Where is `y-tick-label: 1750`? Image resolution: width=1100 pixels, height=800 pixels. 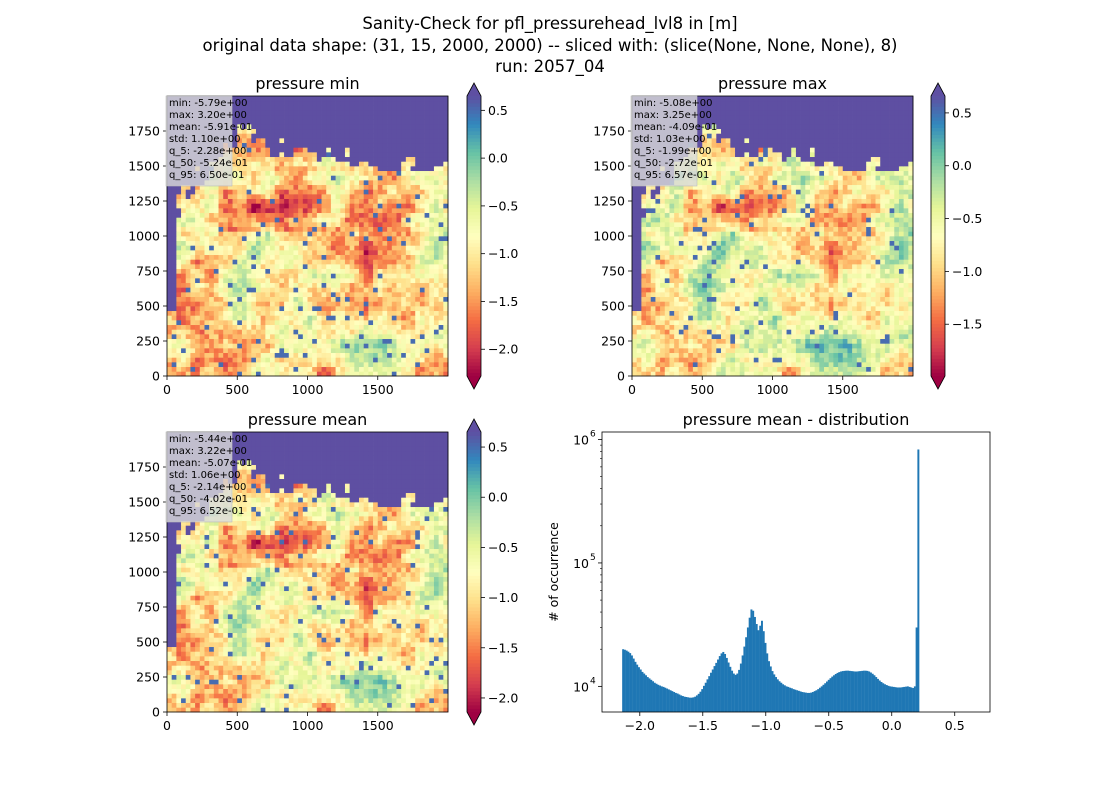
y-tick-label: 1750 is located at coordinates (609, 131).